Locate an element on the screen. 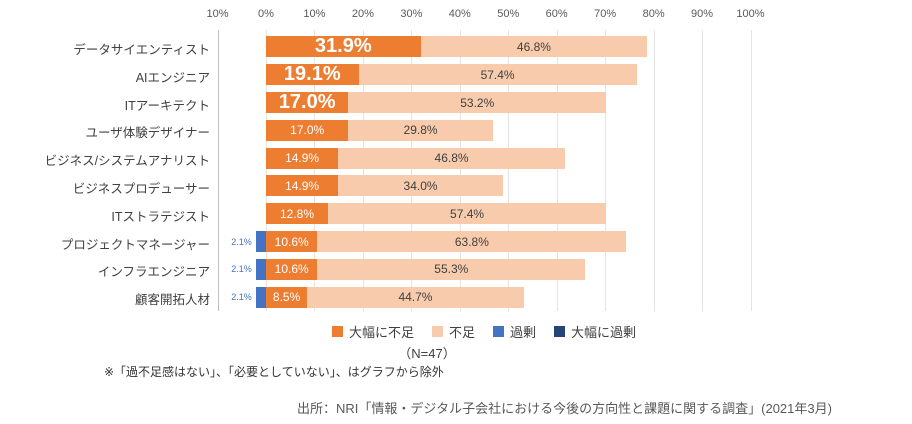 The height and width of the screenshot is (424, 912). legend-item: 大幅に不足 is located at coordinates (372, 331).